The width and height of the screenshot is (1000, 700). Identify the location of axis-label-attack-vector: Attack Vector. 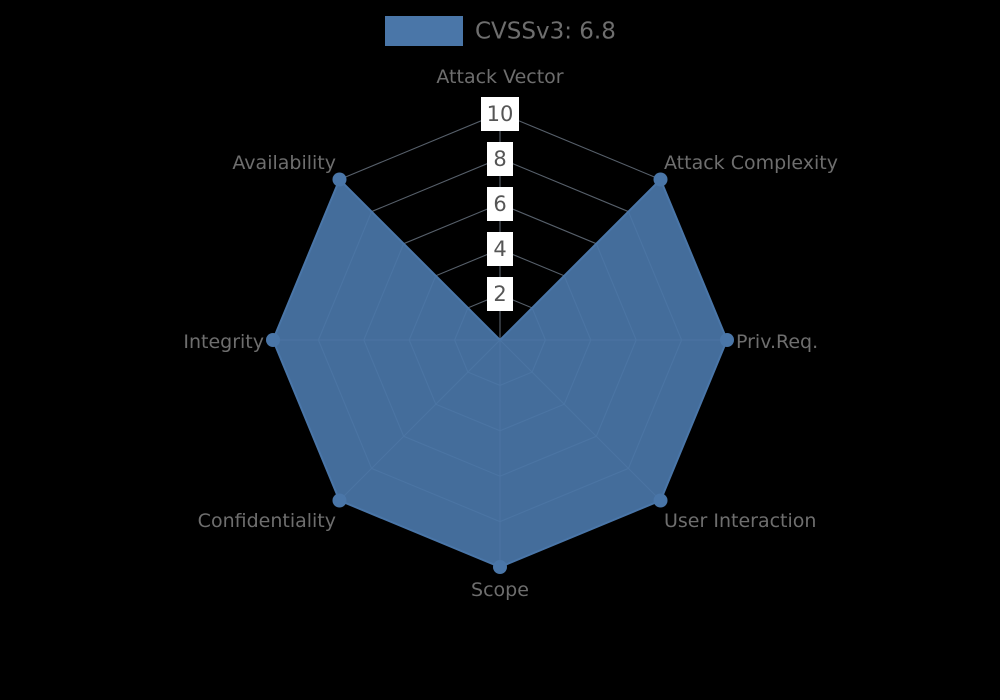
(499, 77).